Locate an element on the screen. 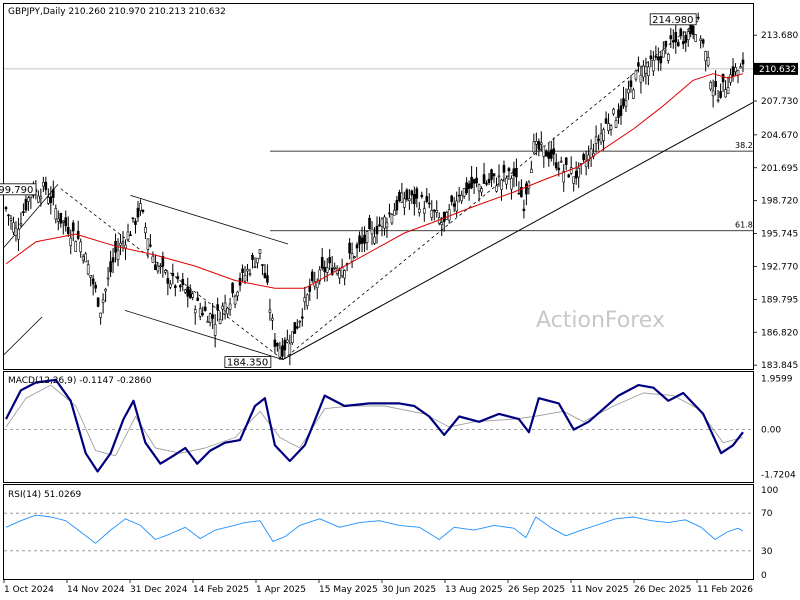  x-tick-label: 1 Apr 2025 is located at coordinates (281, 590).